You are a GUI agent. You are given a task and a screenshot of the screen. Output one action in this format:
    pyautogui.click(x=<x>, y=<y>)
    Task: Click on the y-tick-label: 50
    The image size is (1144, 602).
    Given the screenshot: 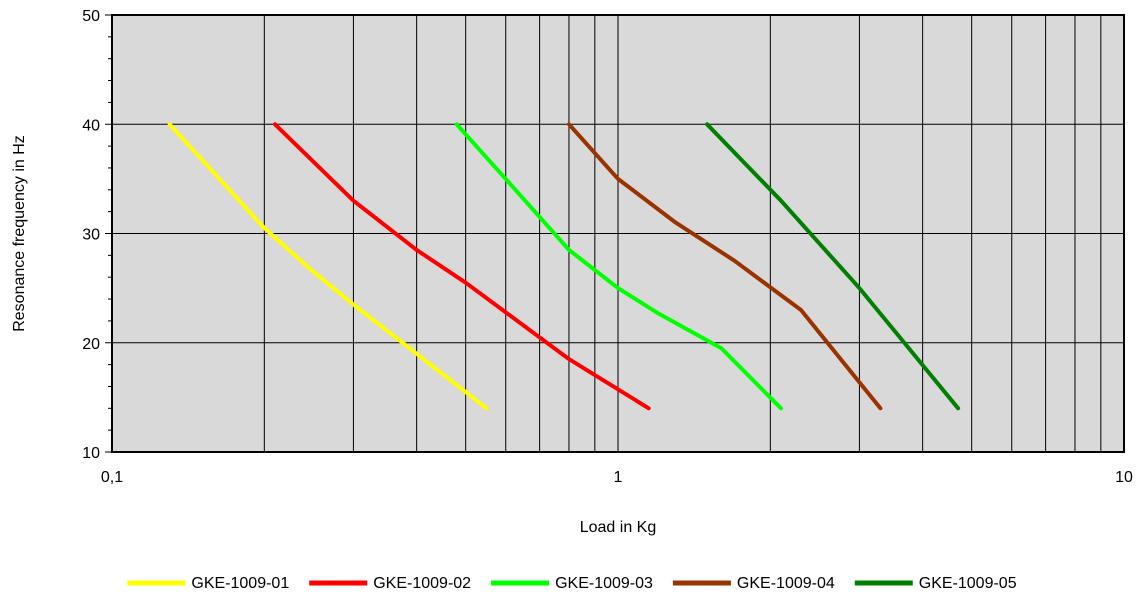 What is the action you would take?
    pyautogui.click(x=91, y=16)
    